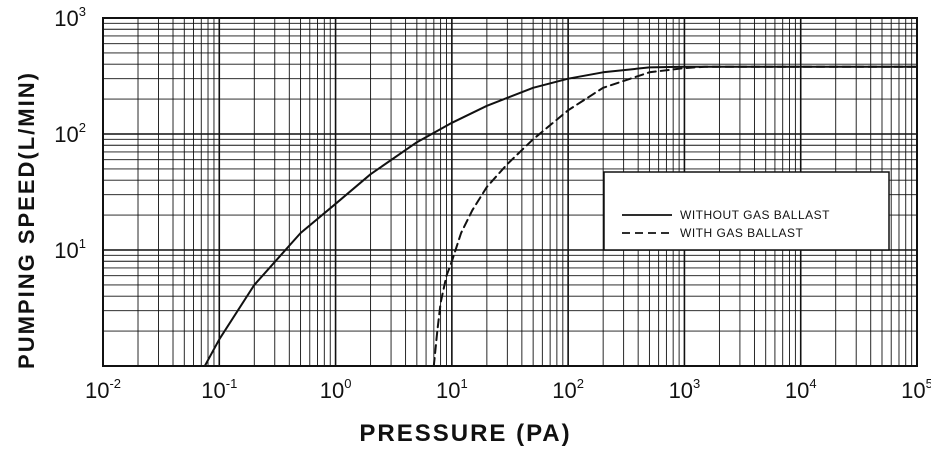  I want to click on x-axis-label: PRESSURE (PA), so click(465, 433).